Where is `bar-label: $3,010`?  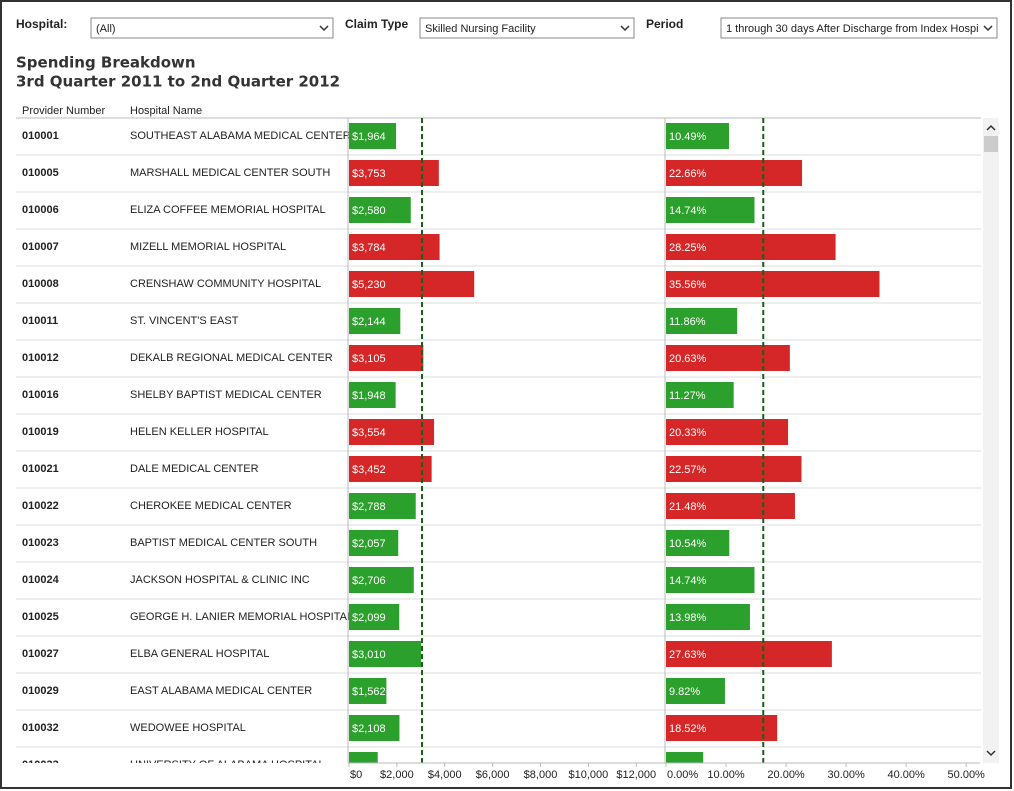
bar-label: $3,010 is located at coordinates (369, 655).